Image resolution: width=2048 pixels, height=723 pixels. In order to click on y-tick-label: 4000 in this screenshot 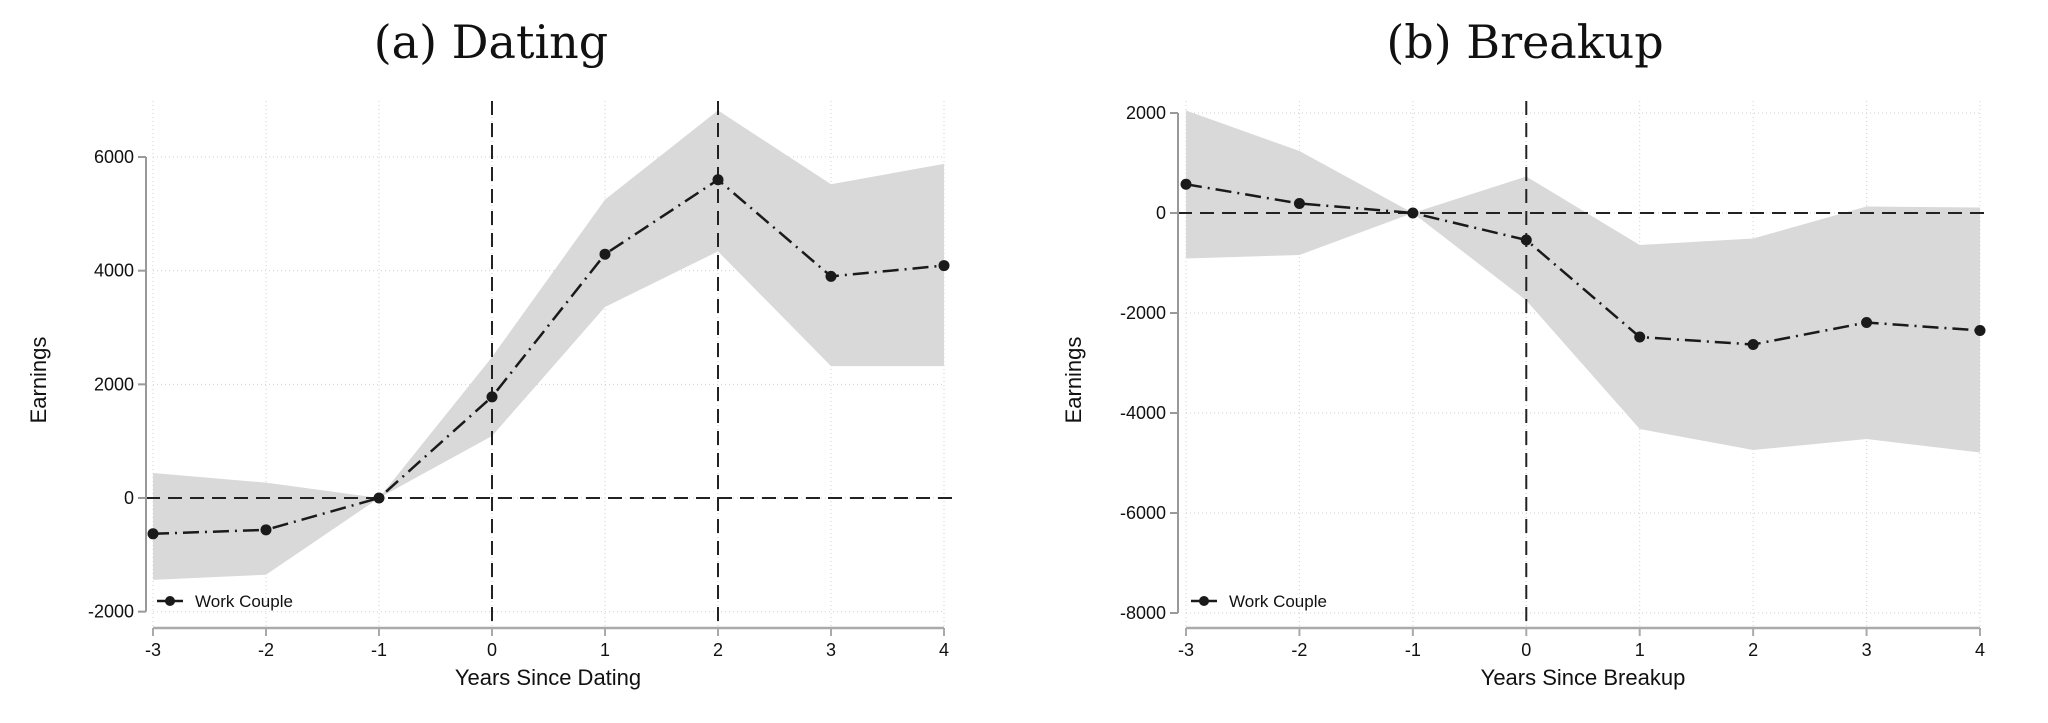, I will do `click(114, 271)`.